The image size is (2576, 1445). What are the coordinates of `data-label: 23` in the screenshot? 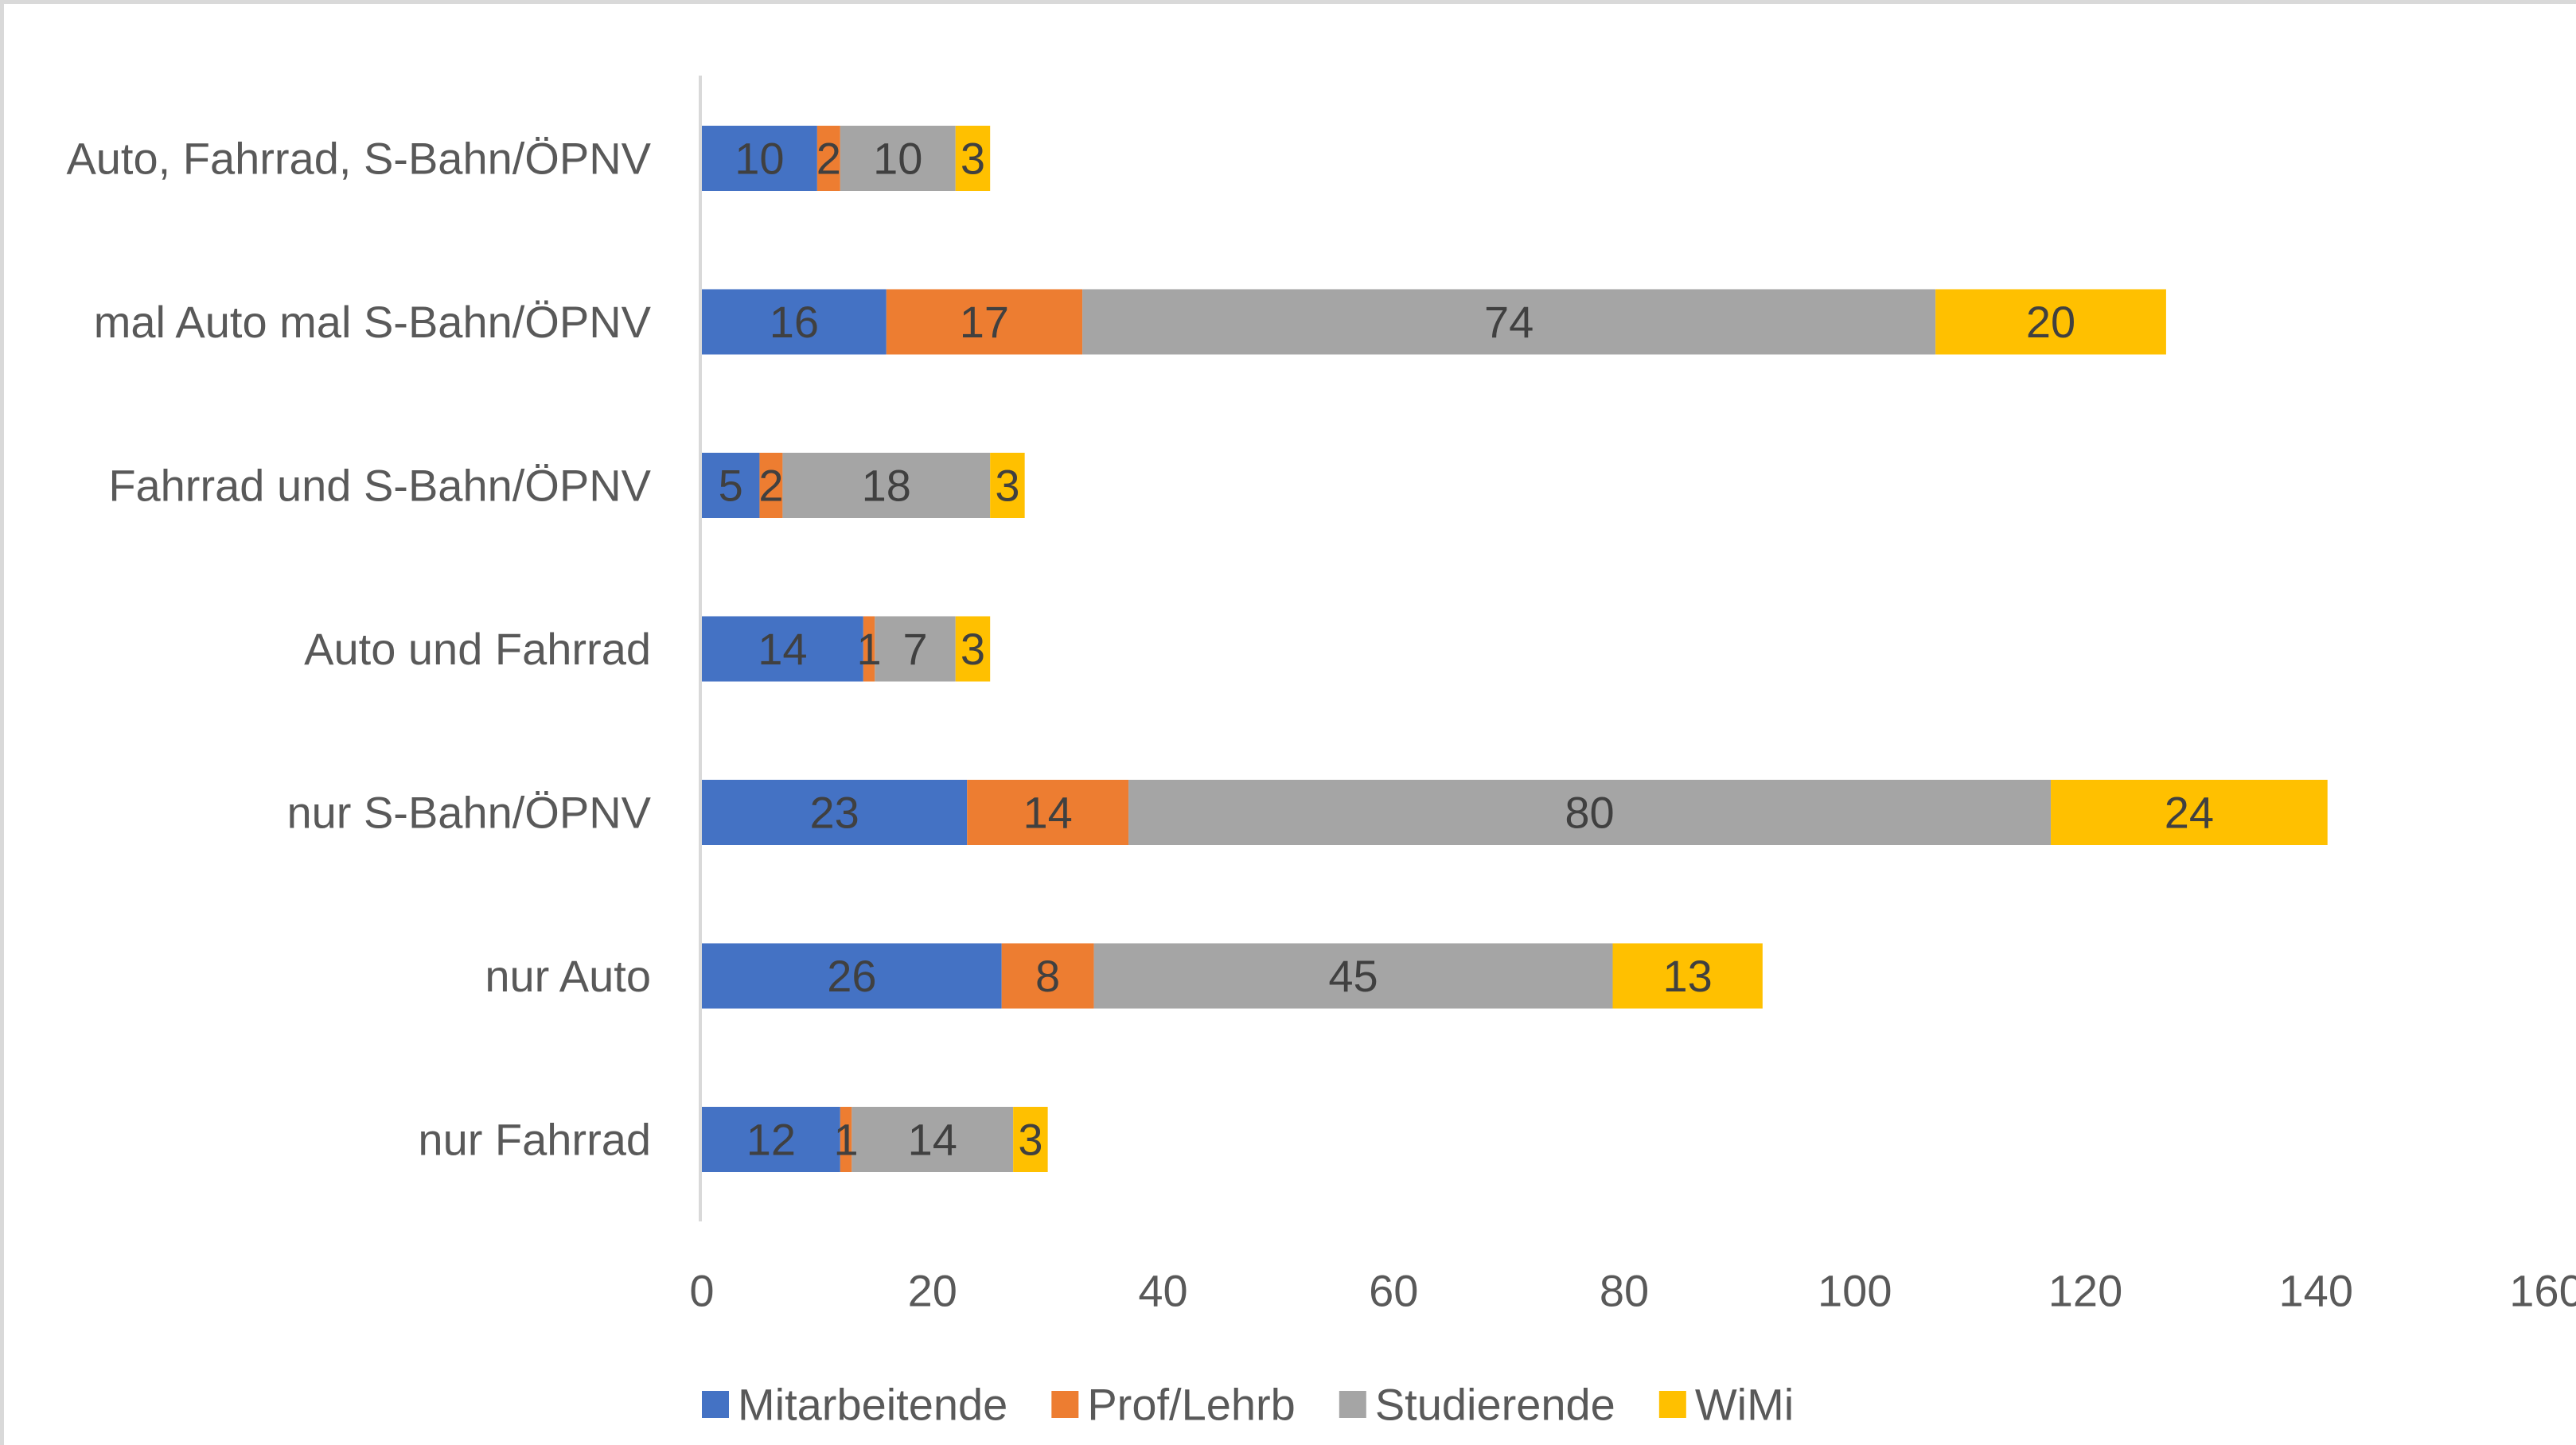 It's located at (834, 813).